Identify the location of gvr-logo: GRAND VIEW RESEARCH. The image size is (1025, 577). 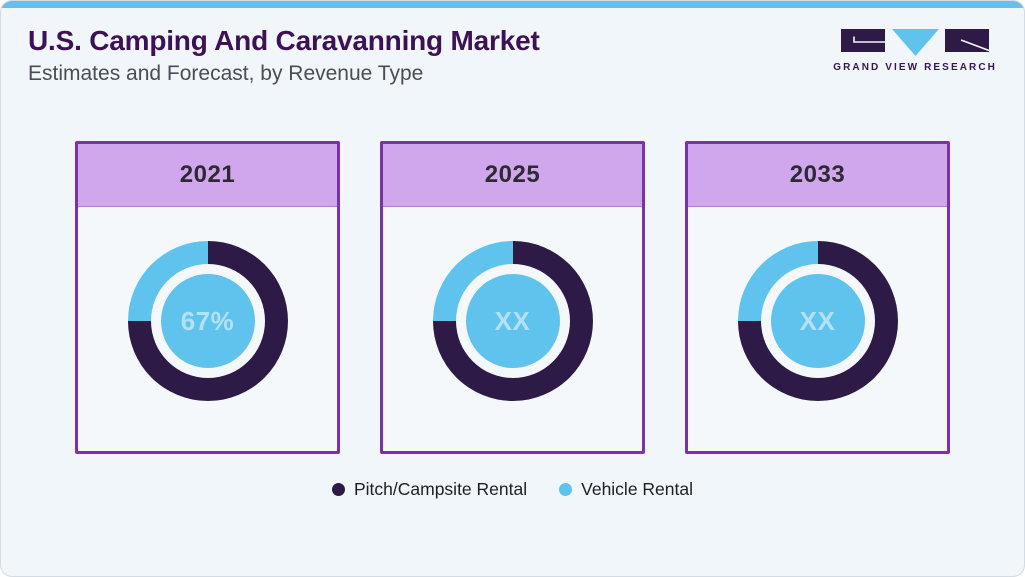
(915, 51).